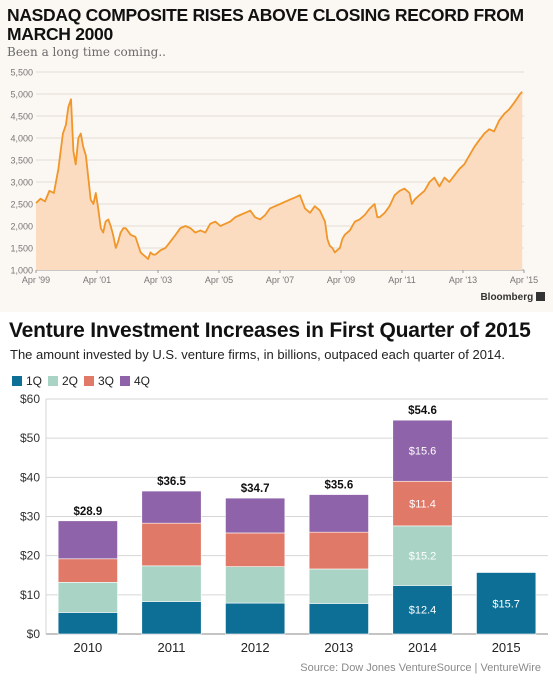  Describe the element at coordinates (255, 489) in the screenshot. I see `bar-total-label: $34.7` at that location.